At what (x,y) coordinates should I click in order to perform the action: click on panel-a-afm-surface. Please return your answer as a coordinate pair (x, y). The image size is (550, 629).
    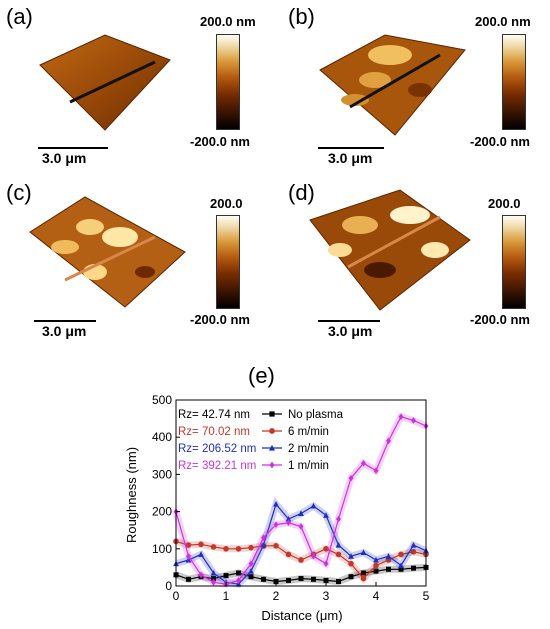
    Looking at the image, I should click on (105, 82).